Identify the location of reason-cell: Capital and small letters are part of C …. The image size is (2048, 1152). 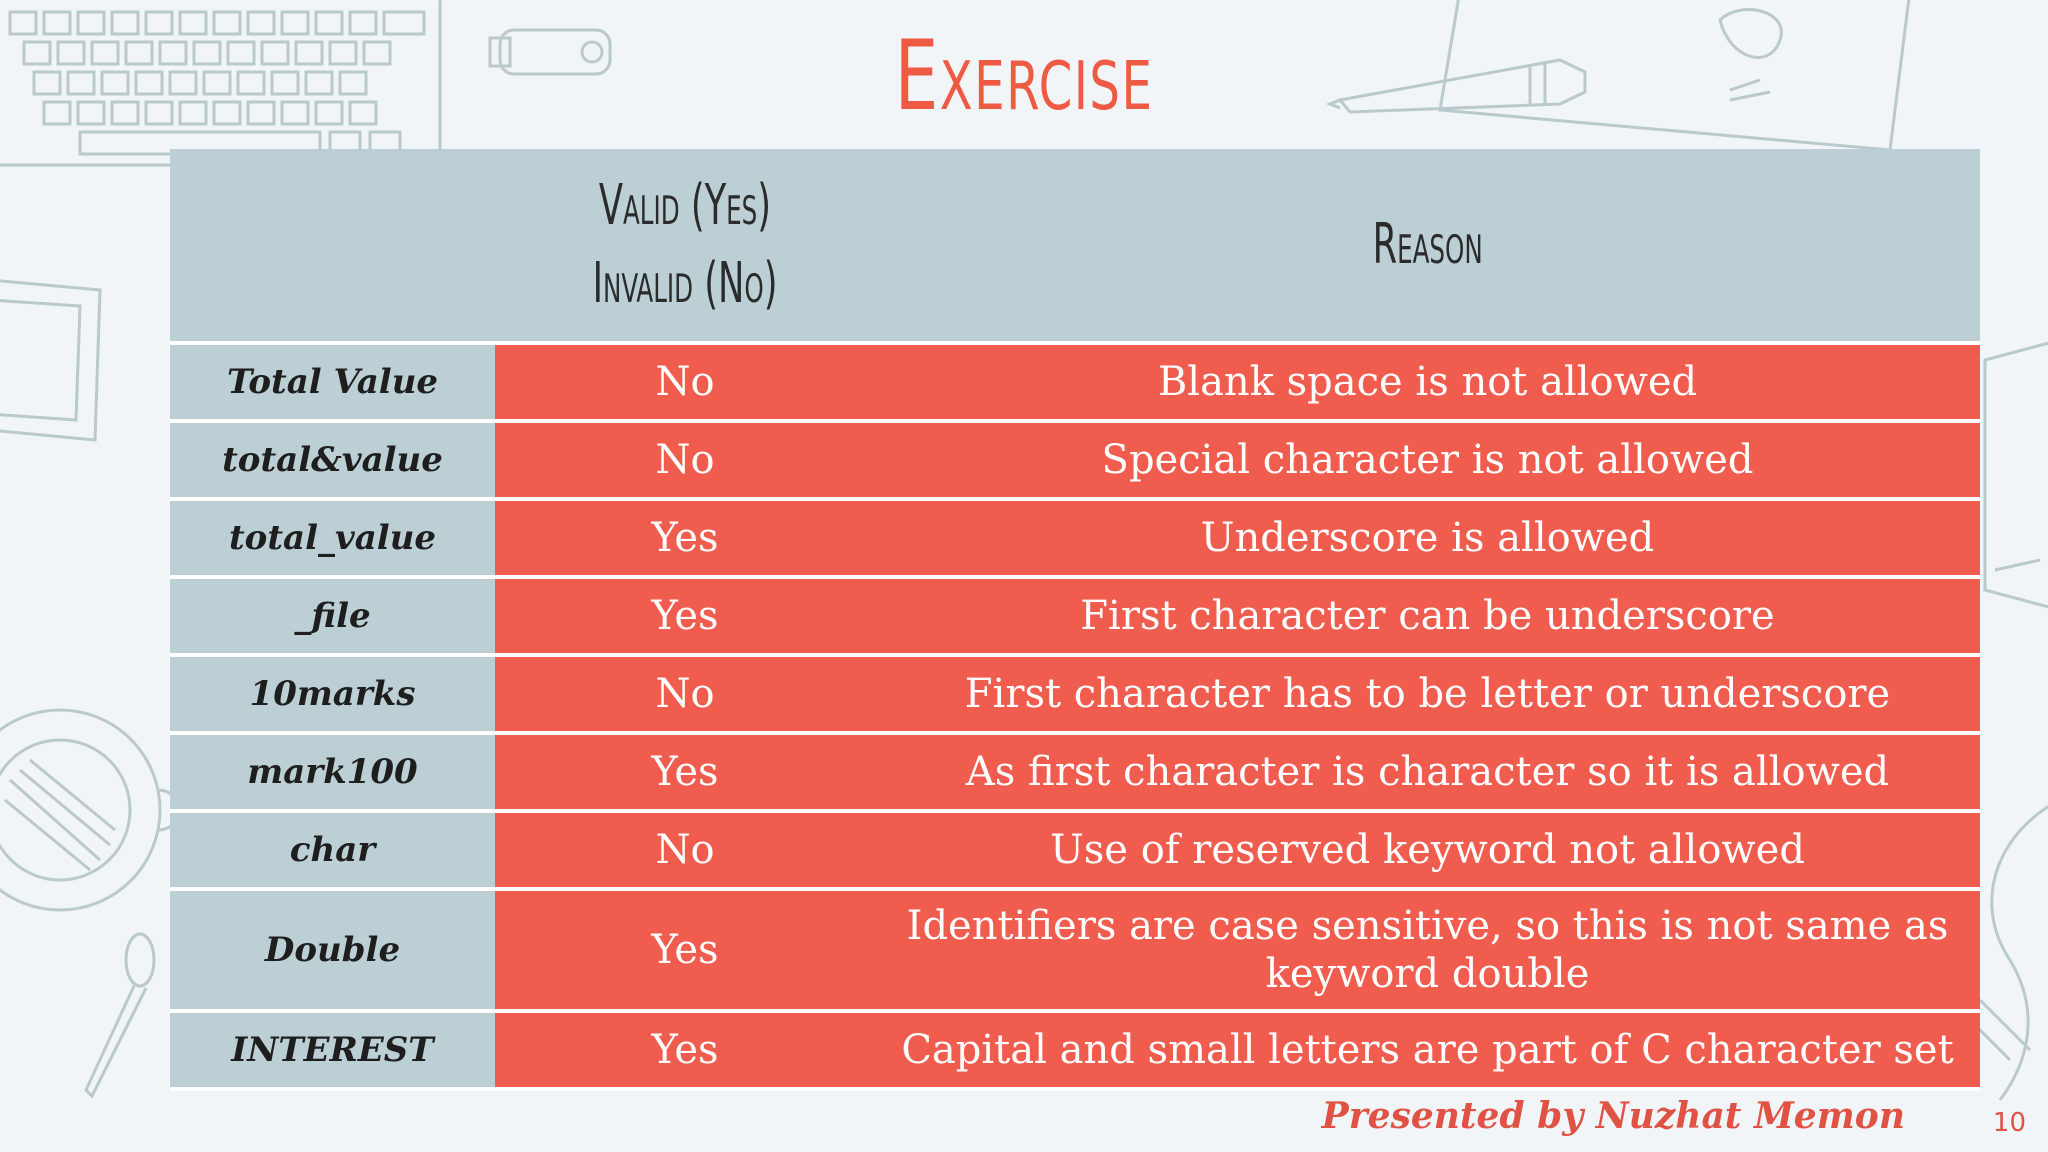
(1427, 1050).